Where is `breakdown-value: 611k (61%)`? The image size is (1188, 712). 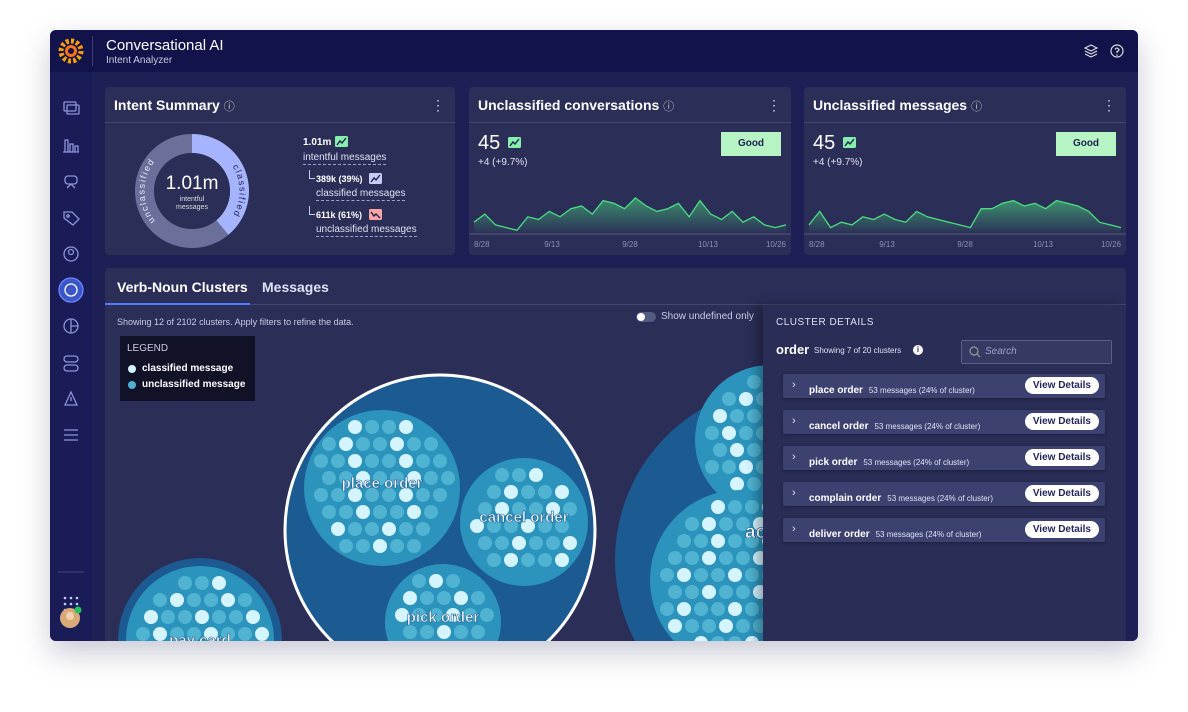
breakdown-value: 611k (61%) is located at coordinates (339, 215).